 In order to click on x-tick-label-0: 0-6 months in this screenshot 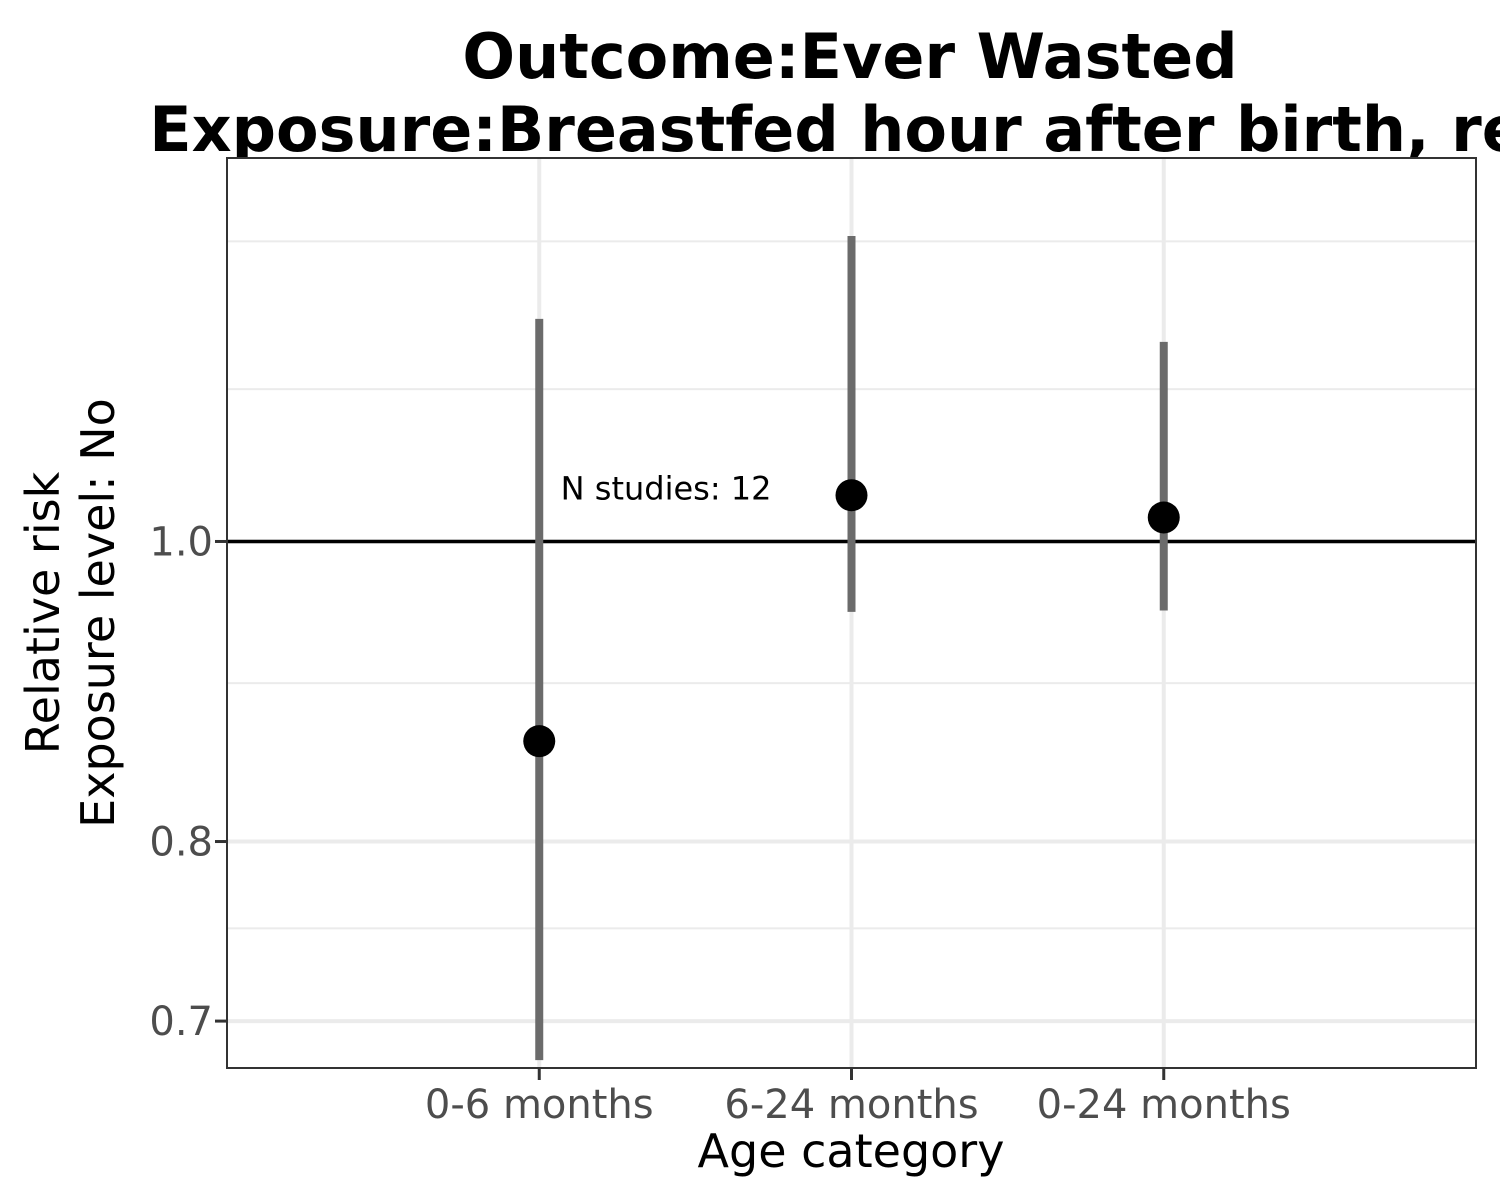, I will do `click(539, 1105)`.